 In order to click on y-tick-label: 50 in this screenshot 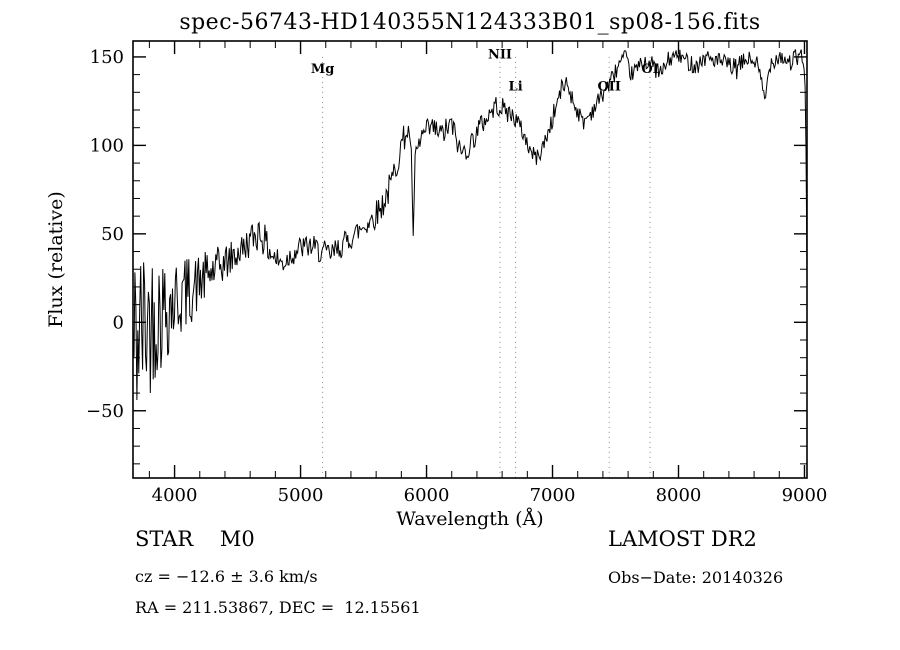, I will do `click(112, 234)`.